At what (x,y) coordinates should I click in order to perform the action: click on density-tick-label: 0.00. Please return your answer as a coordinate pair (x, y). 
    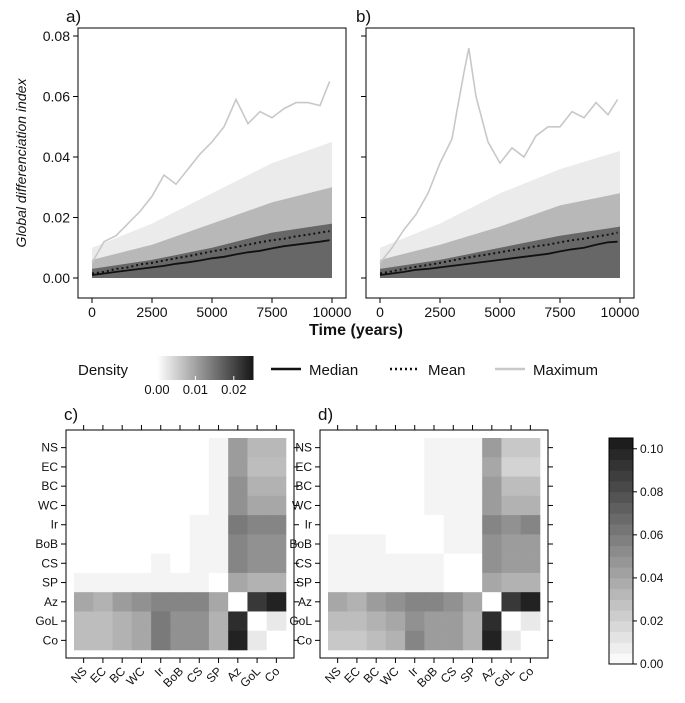
    Looking at the image, I should click on (156, 389).